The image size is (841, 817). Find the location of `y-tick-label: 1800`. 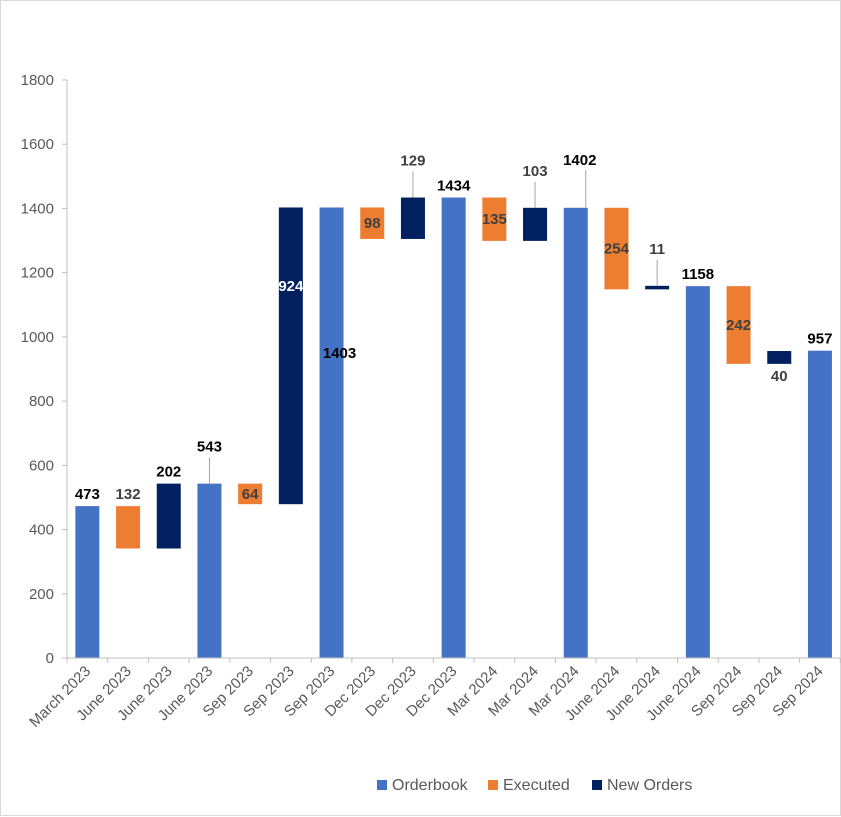

y-tick-label: 1800 is located at coordinates (37, 80).